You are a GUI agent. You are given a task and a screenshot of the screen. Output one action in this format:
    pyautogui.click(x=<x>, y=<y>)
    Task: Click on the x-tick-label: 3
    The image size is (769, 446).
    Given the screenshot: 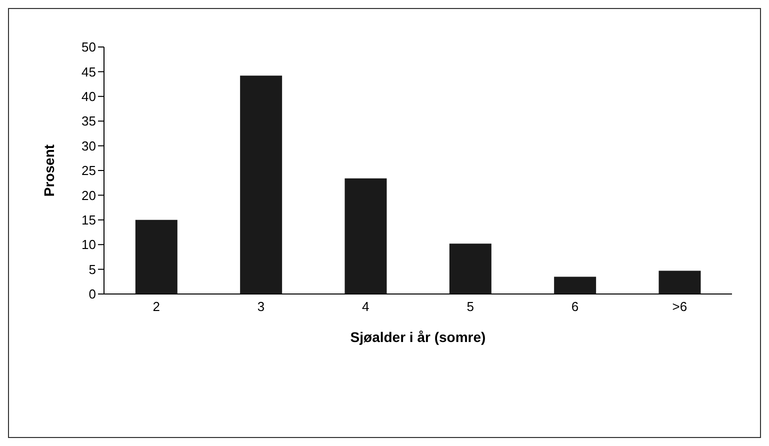 What is the action you would take?
    pyautogui.click(x=261, y=306)
    